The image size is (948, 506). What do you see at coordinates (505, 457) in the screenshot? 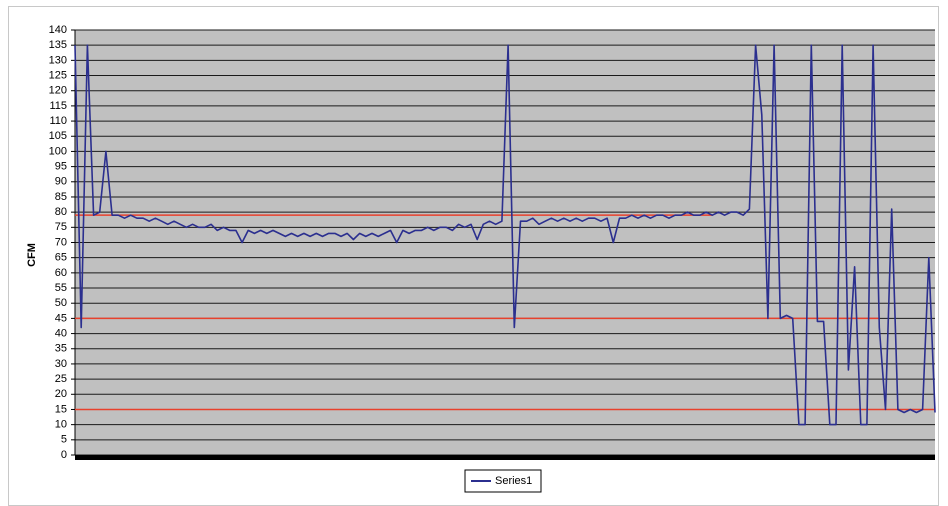
I see `x-axis` at bounding box center [505, 457].